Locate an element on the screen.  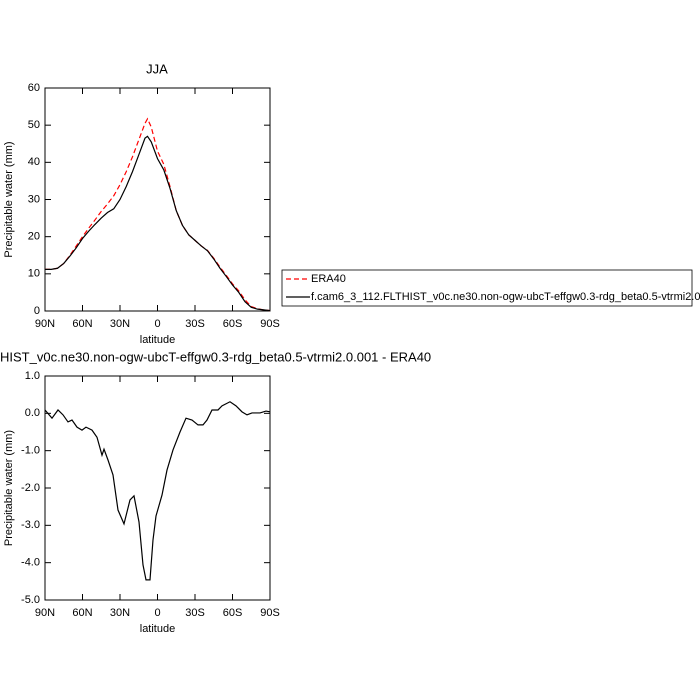
y-tick-label: 0.0 is located at coordinates (32, 413).